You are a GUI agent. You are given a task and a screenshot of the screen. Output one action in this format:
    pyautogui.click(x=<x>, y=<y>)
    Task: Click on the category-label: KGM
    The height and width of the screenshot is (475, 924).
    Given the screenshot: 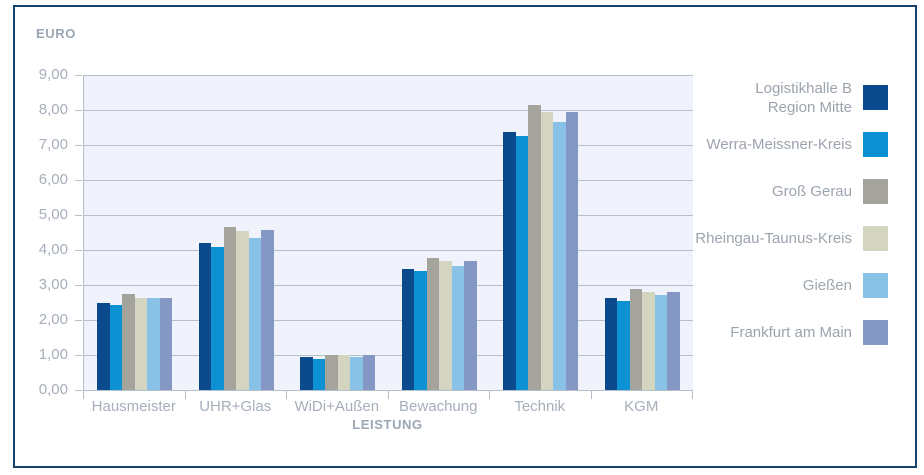 What is the action you would take?
    pyautogui.click(x=641, y=406)
    